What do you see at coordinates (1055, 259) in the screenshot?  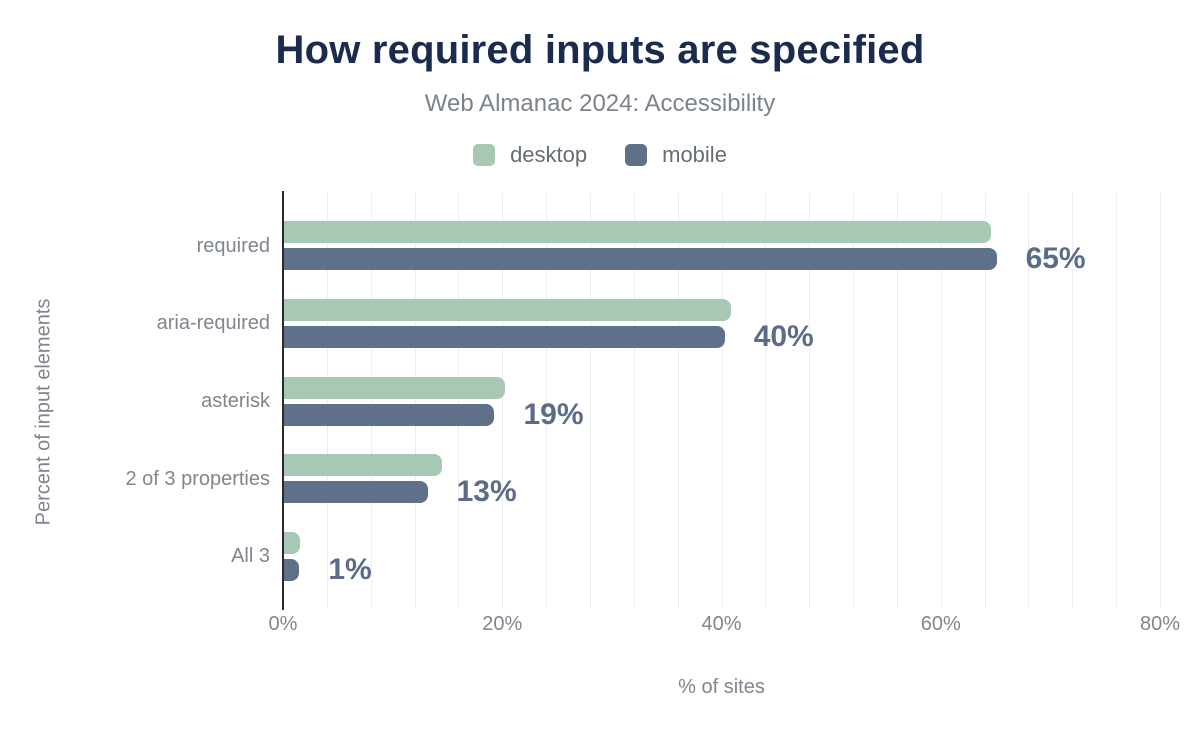 I see `value-label: 65%` at bounding box center [1055, 259].